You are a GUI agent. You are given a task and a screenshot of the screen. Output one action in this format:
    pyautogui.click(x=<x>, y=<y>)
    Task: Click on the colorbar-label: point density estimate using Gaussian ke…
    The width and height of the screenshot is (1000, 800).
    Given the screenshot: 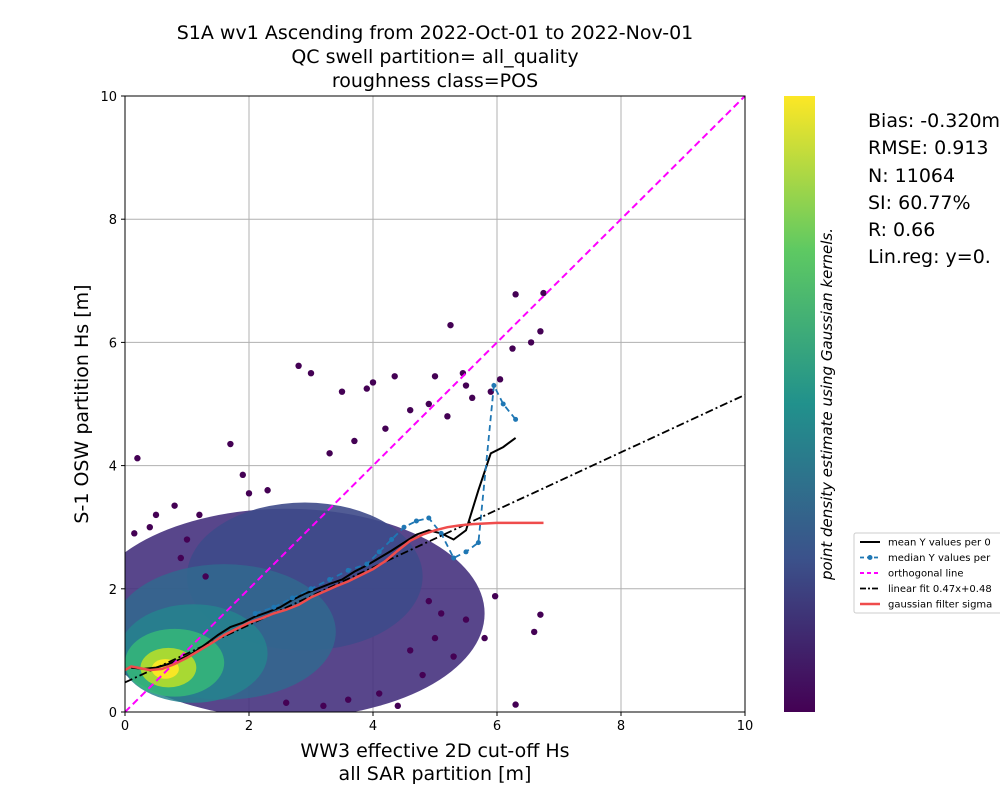 What is the action you would take?
    pyautogui.click(x=827, y=404)
    